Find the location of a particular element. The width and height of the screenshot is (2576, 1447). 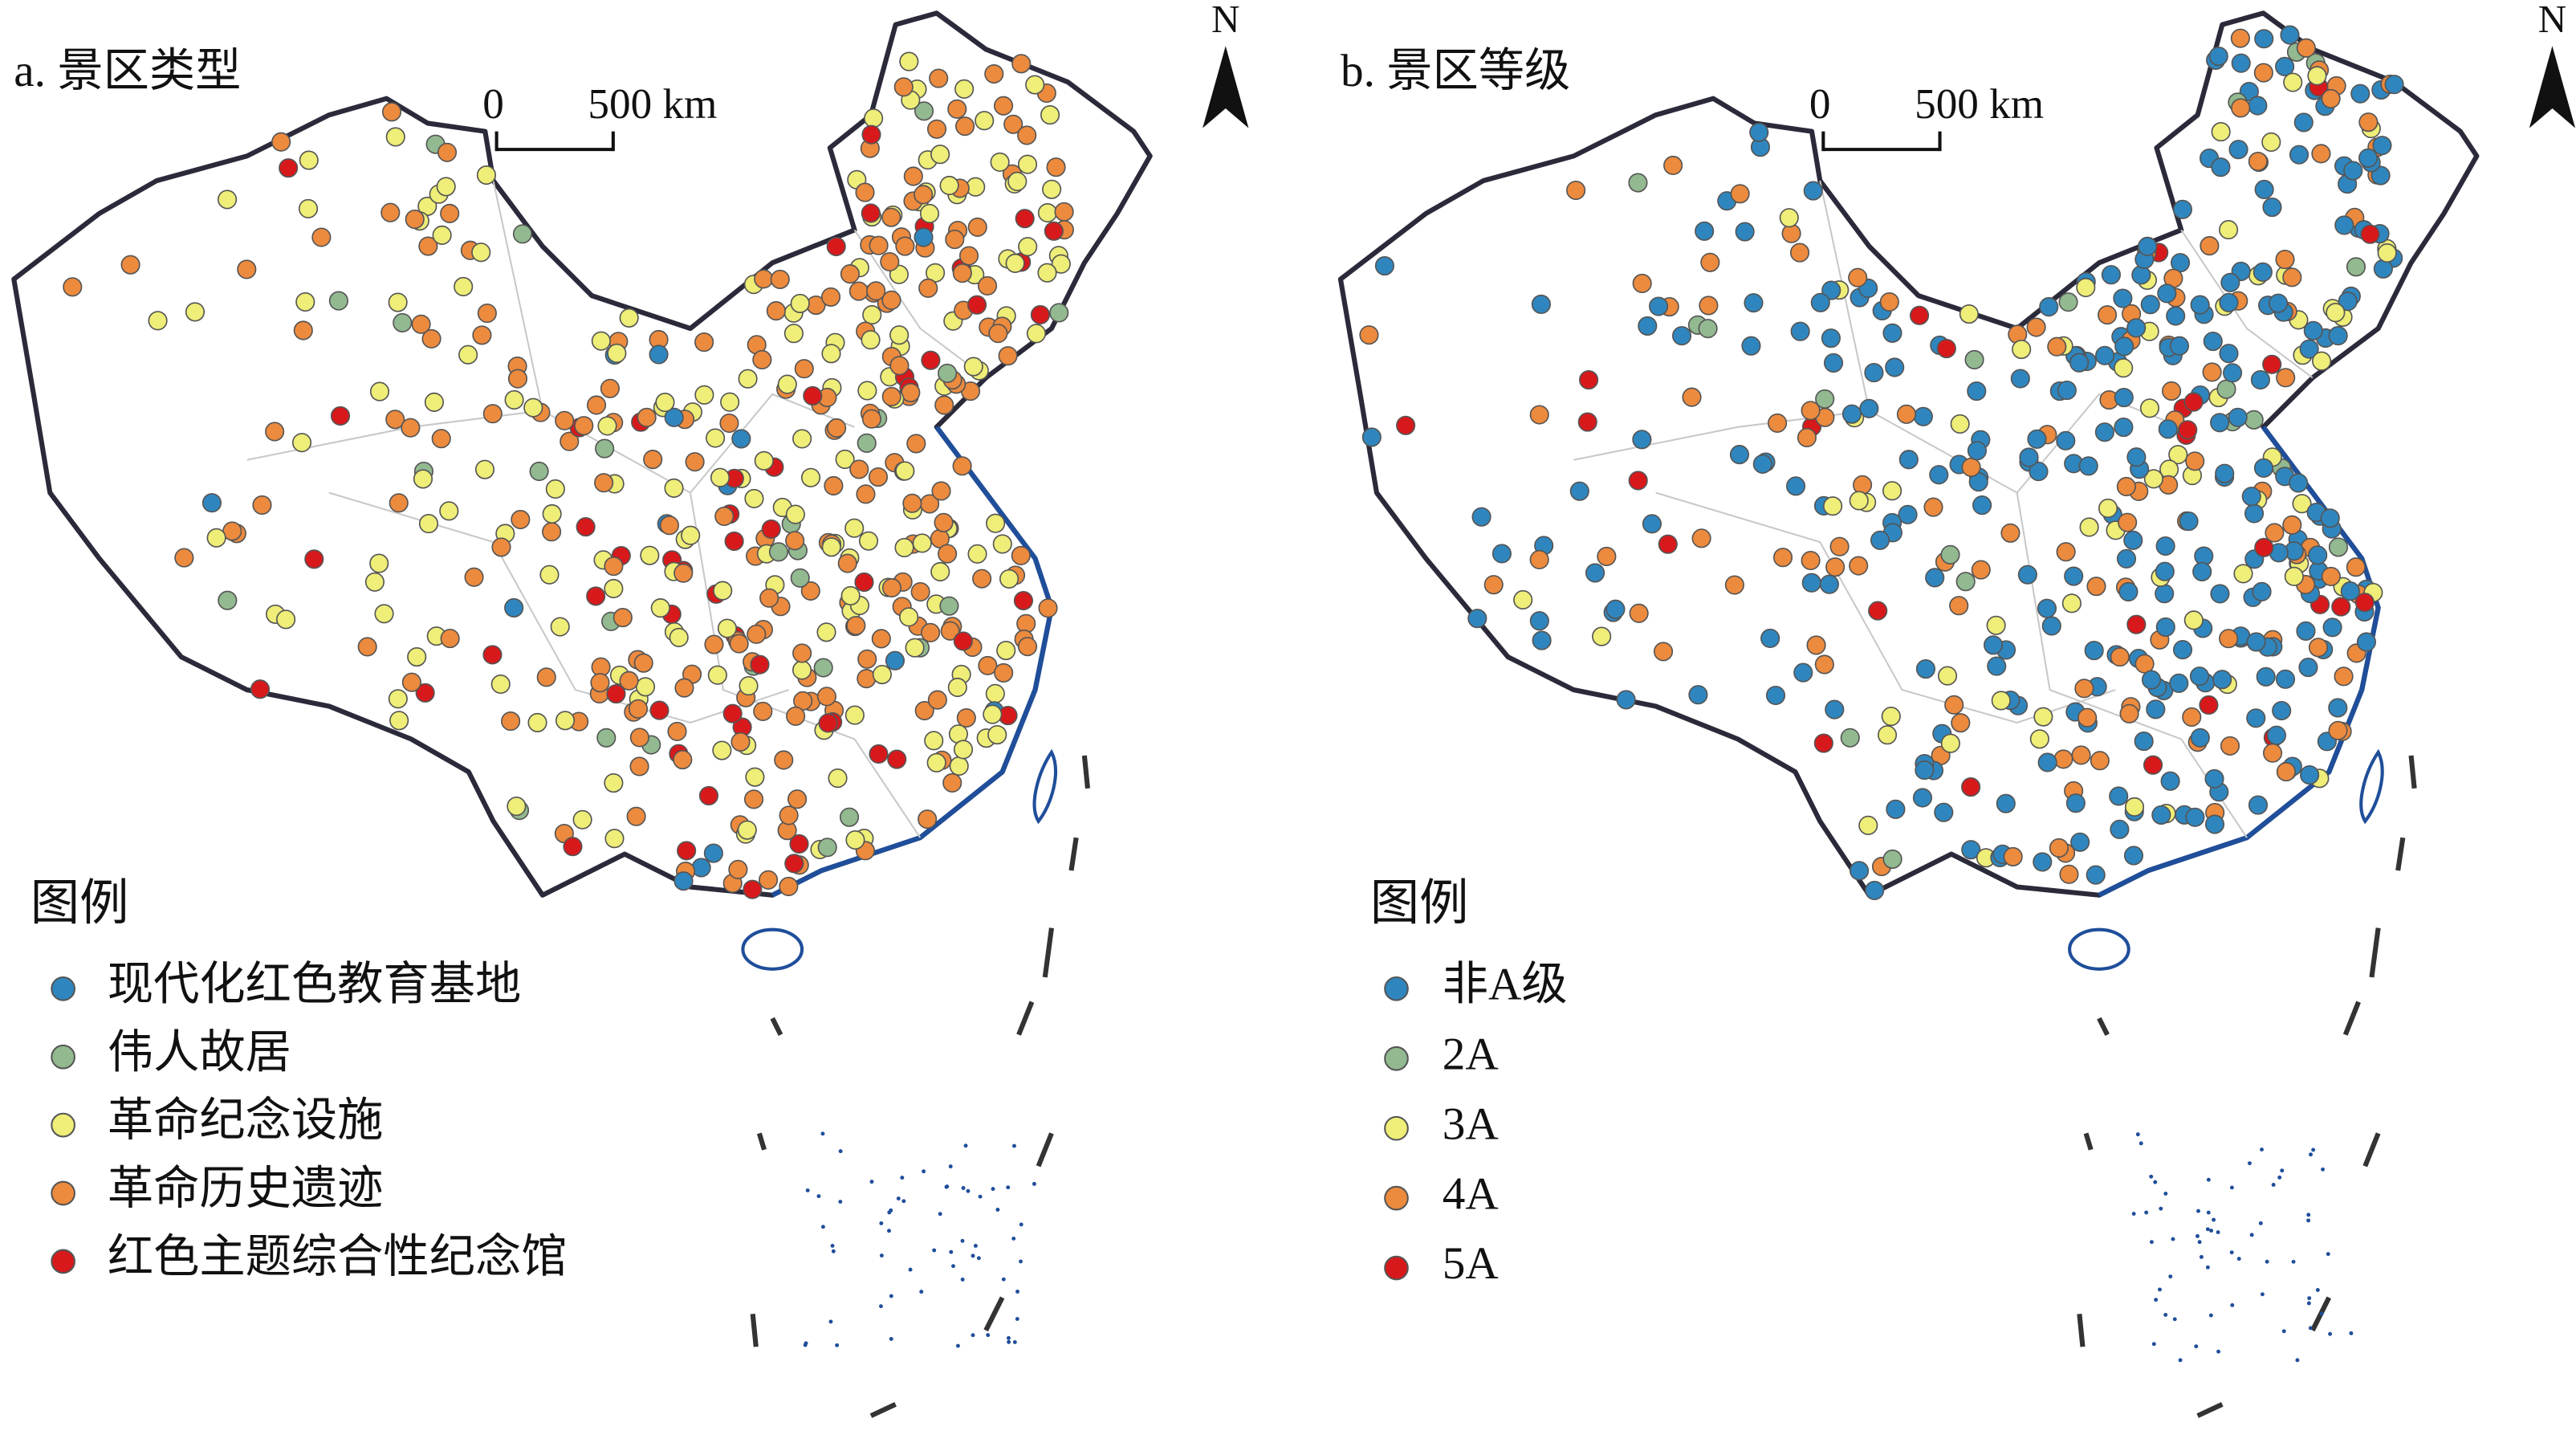

scale-zero: 0 is located at coordinates (493, 104).